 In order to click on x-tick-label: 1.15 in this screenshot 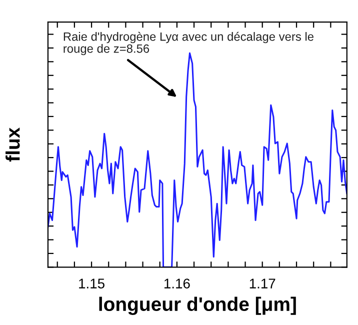, I will do `click(91, 283)`.